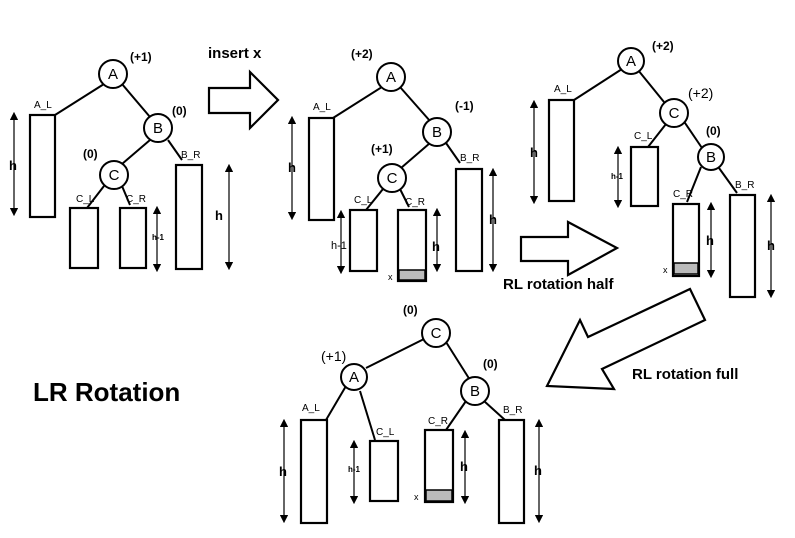  I want to click on balance-c: (+2), so click(700, 93).